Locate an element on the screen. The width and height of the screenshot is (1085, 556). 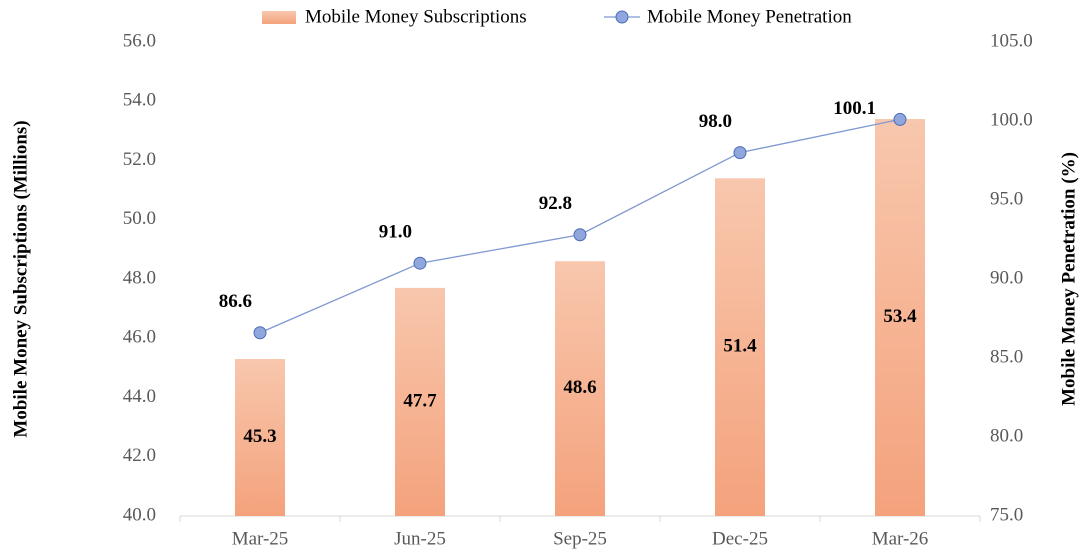
x-tick-label: Mar-25 is located at coordinates (260, 538).